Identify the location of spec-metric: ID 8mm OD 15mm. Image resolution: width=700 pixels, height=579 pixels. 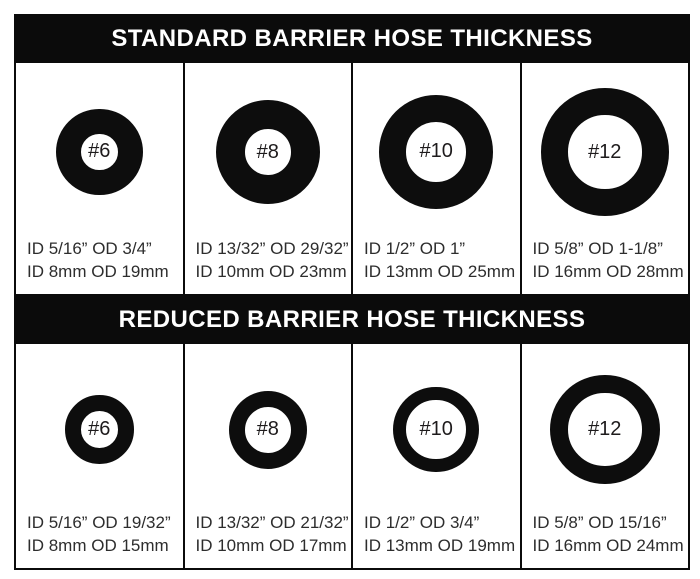
(98, 545).